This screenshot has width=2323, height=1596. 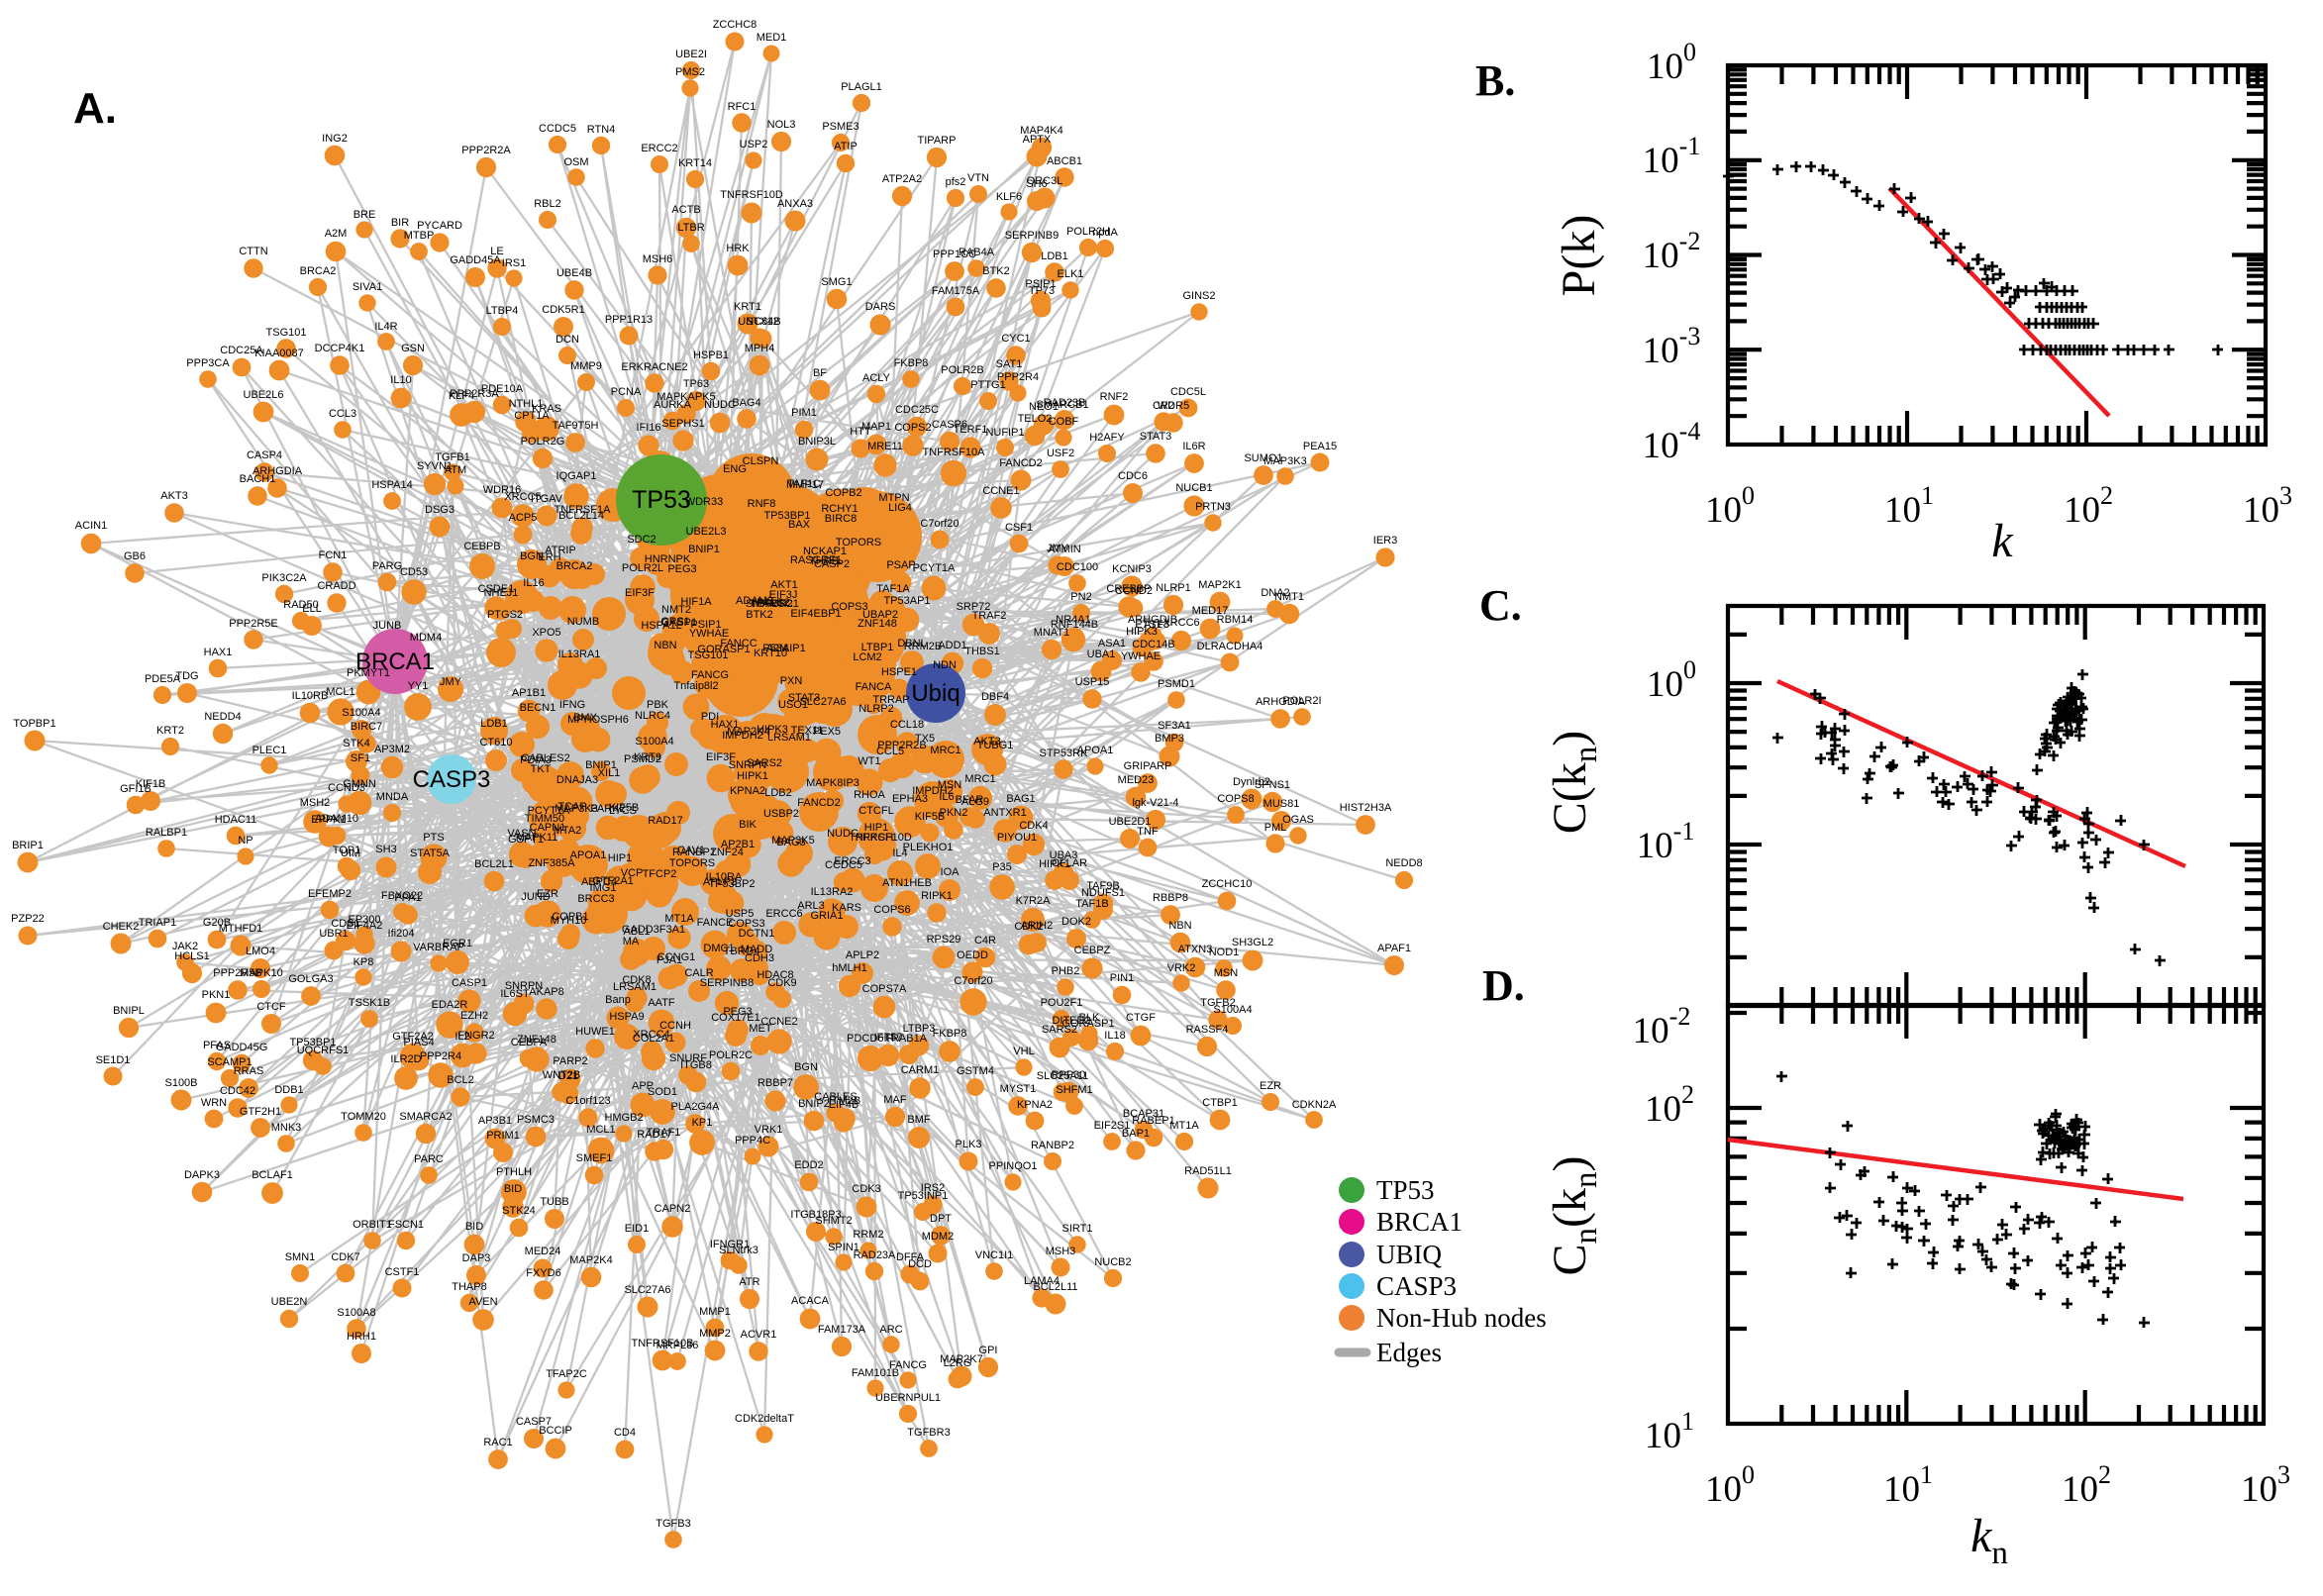 What do you see at coordinates (497, 251) in the screenshot?
I see `svg-text: LE` at bounding box center [497, 251].